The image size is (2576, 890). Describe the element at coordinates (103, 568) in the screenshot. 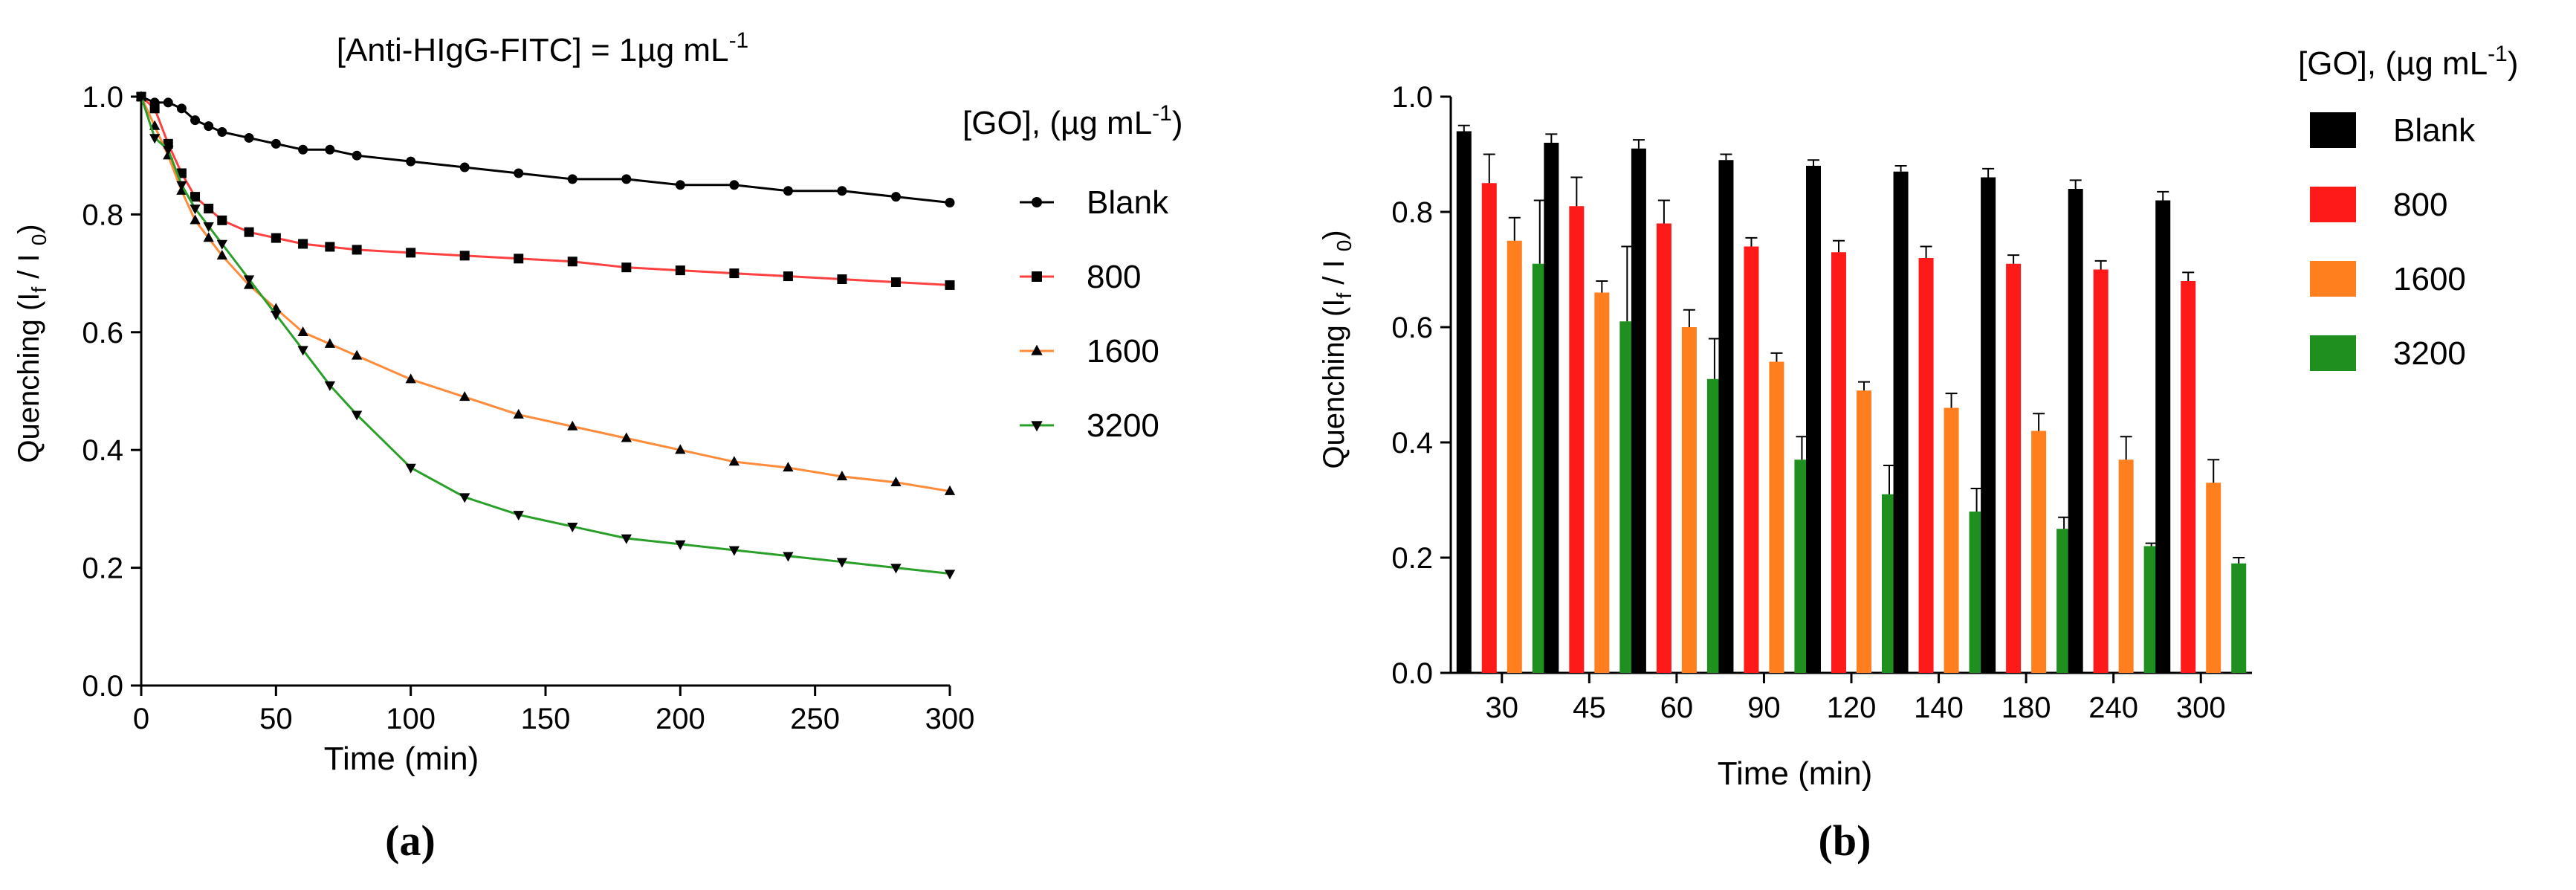

I see `panel-a-y-tick-label: 0.2` at that location.